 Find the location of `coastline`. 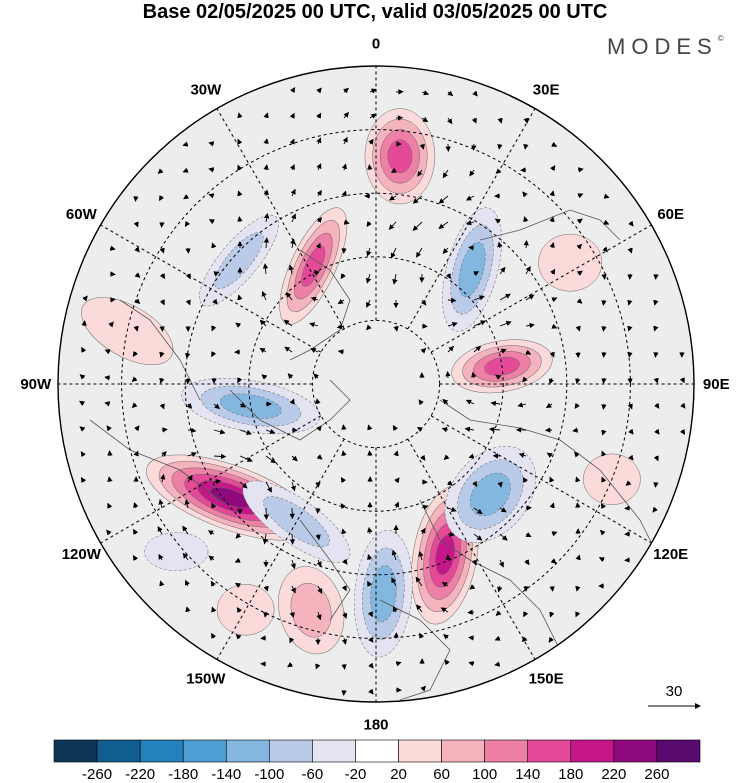

coastline is located at coordinates (155, 460).